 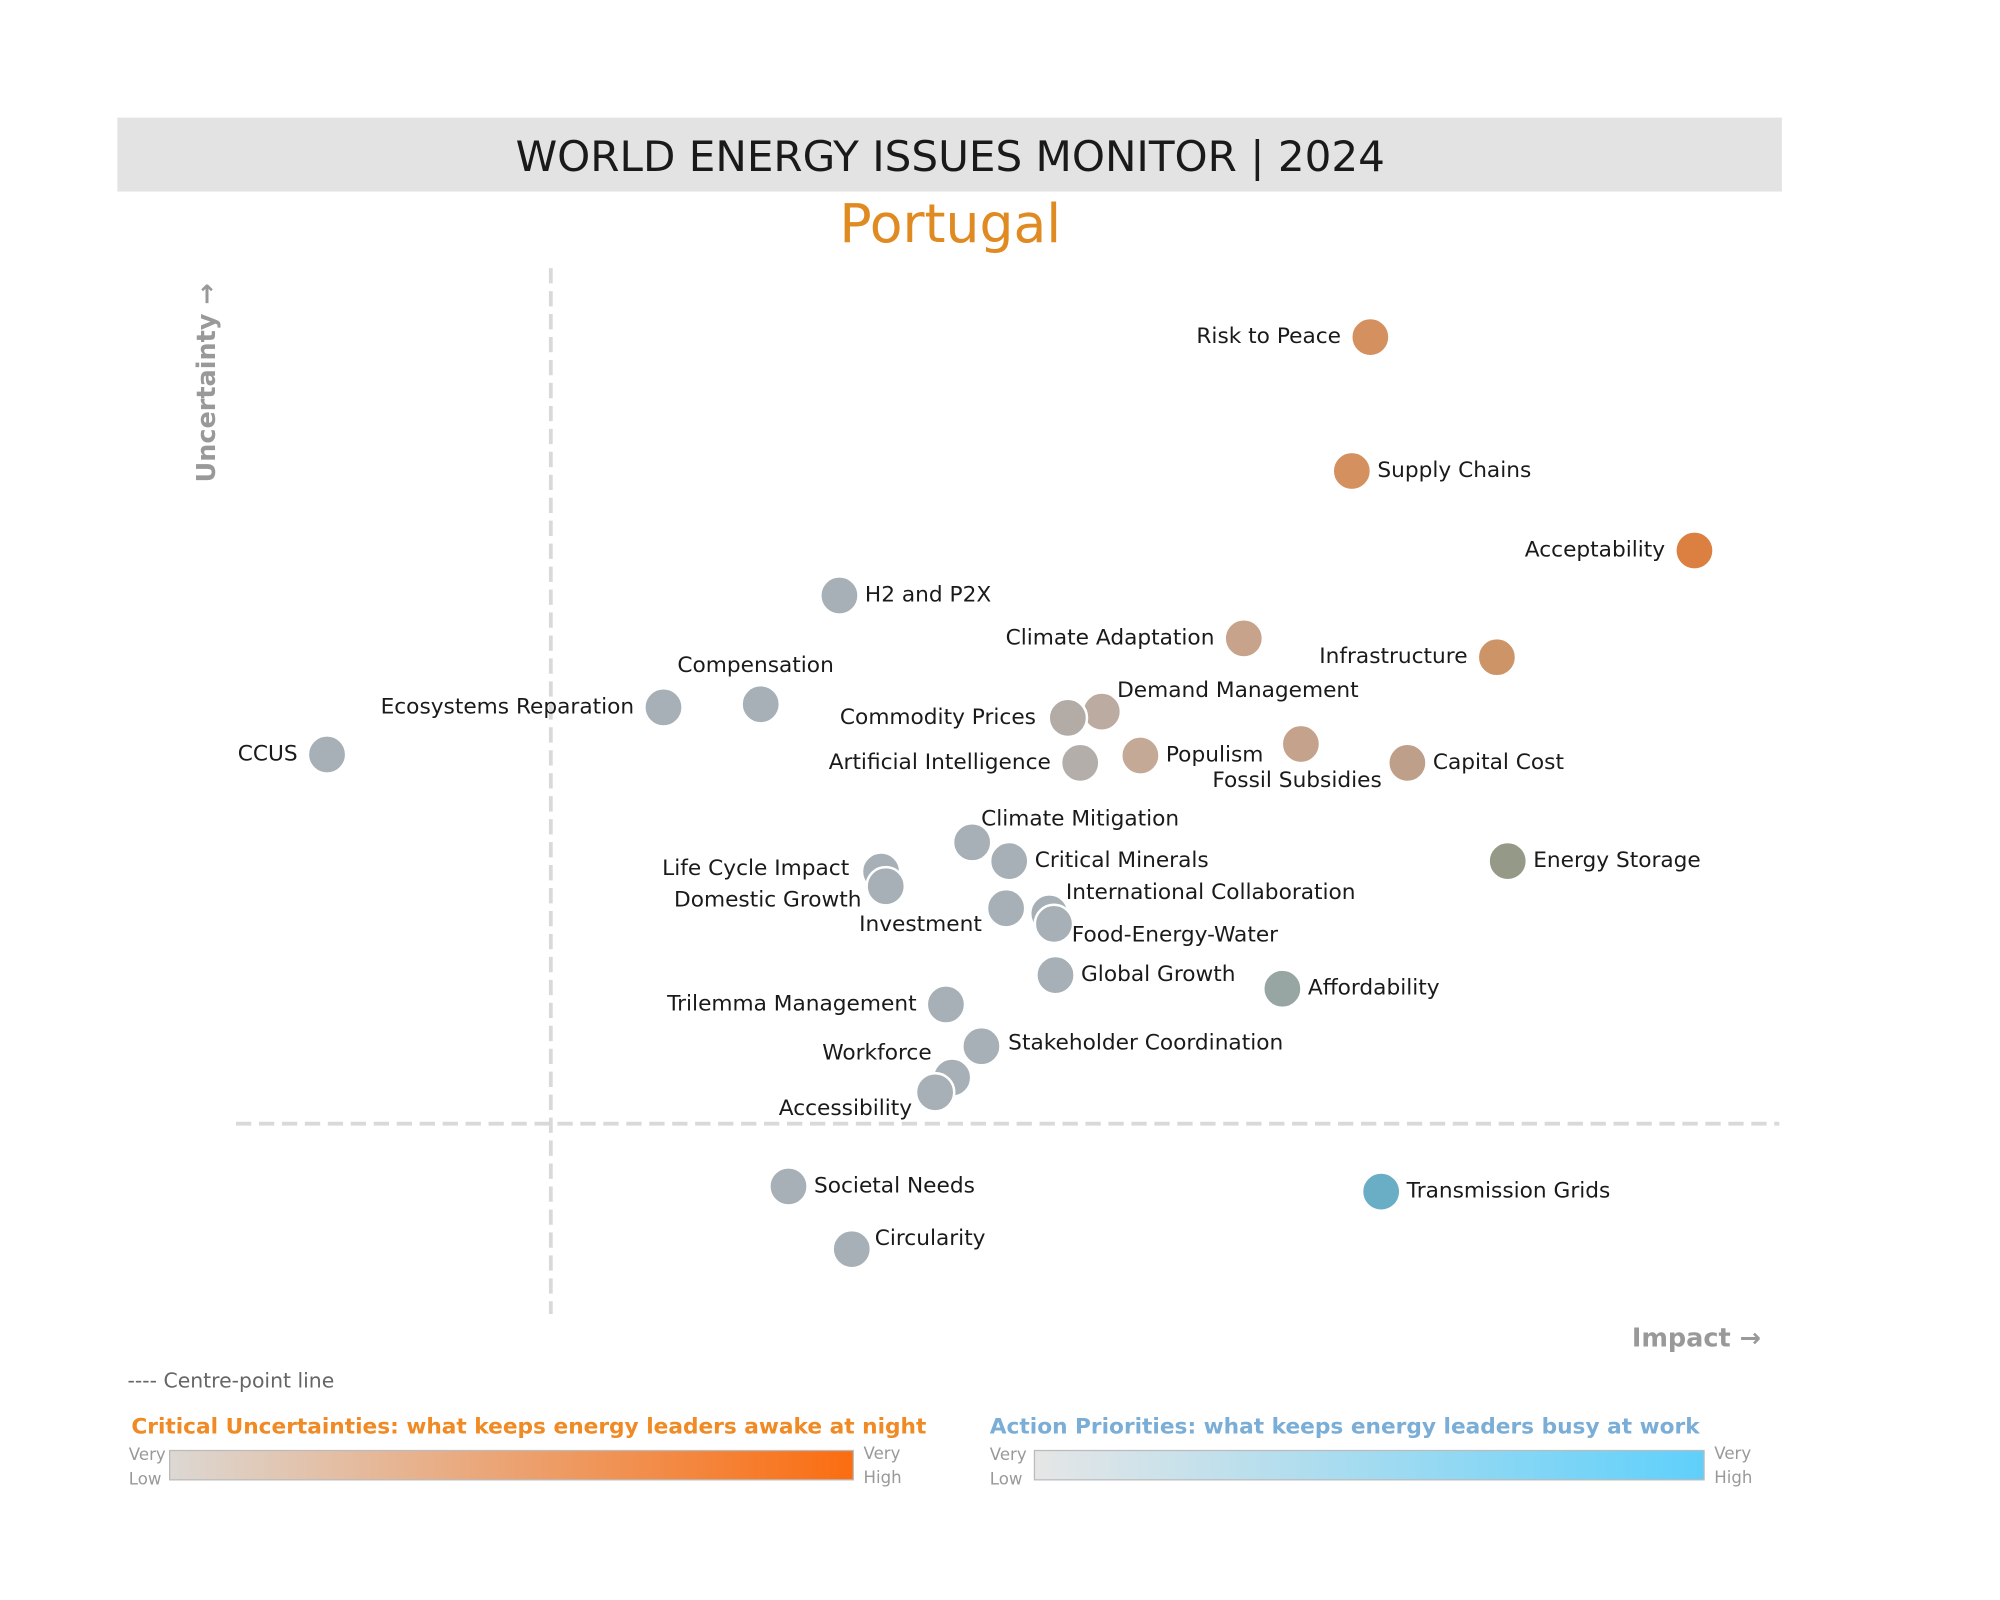 I want to click on issue-label: Life Cycle Impact, so click(x=755, y=868).